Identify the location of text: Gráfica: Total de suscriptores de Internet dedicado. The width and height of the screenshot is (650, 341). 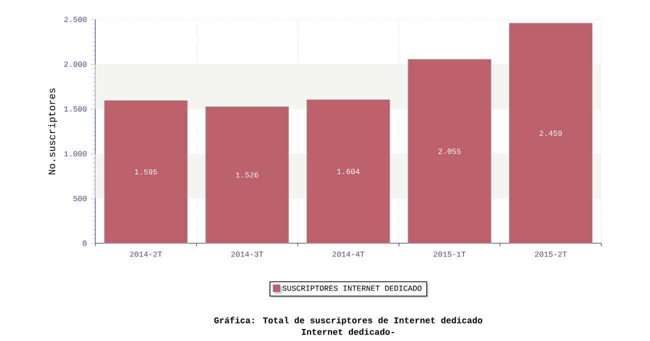
(348, 321).